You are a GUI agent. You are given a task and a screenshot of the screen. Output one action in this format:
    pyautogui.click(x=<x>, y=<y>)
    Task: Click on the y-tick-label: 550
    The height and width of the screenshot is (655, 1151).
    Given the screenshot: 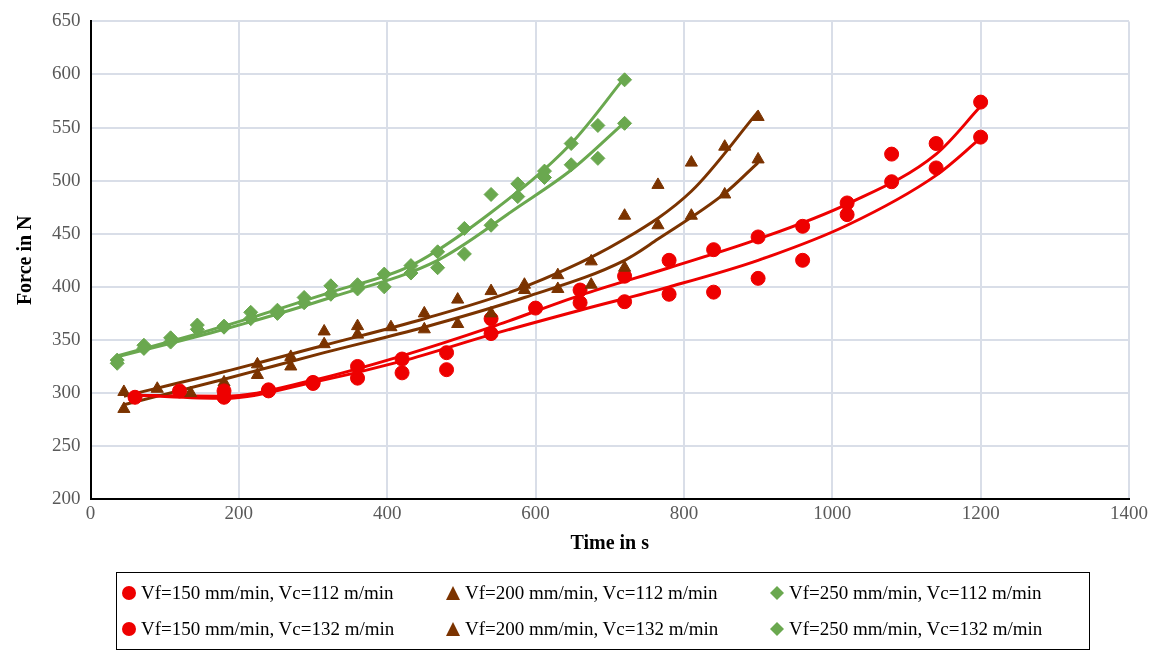 What is the action you would take?
    pyautogui.click(x=66, y=126)
    